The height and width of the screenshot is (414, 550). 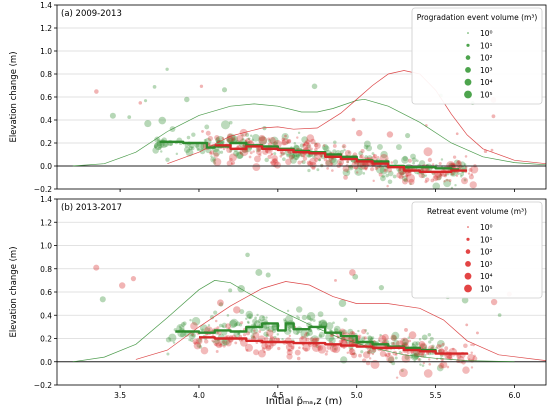 I want to click on y-tick-label: 0.6, so click(x=46, y=292).